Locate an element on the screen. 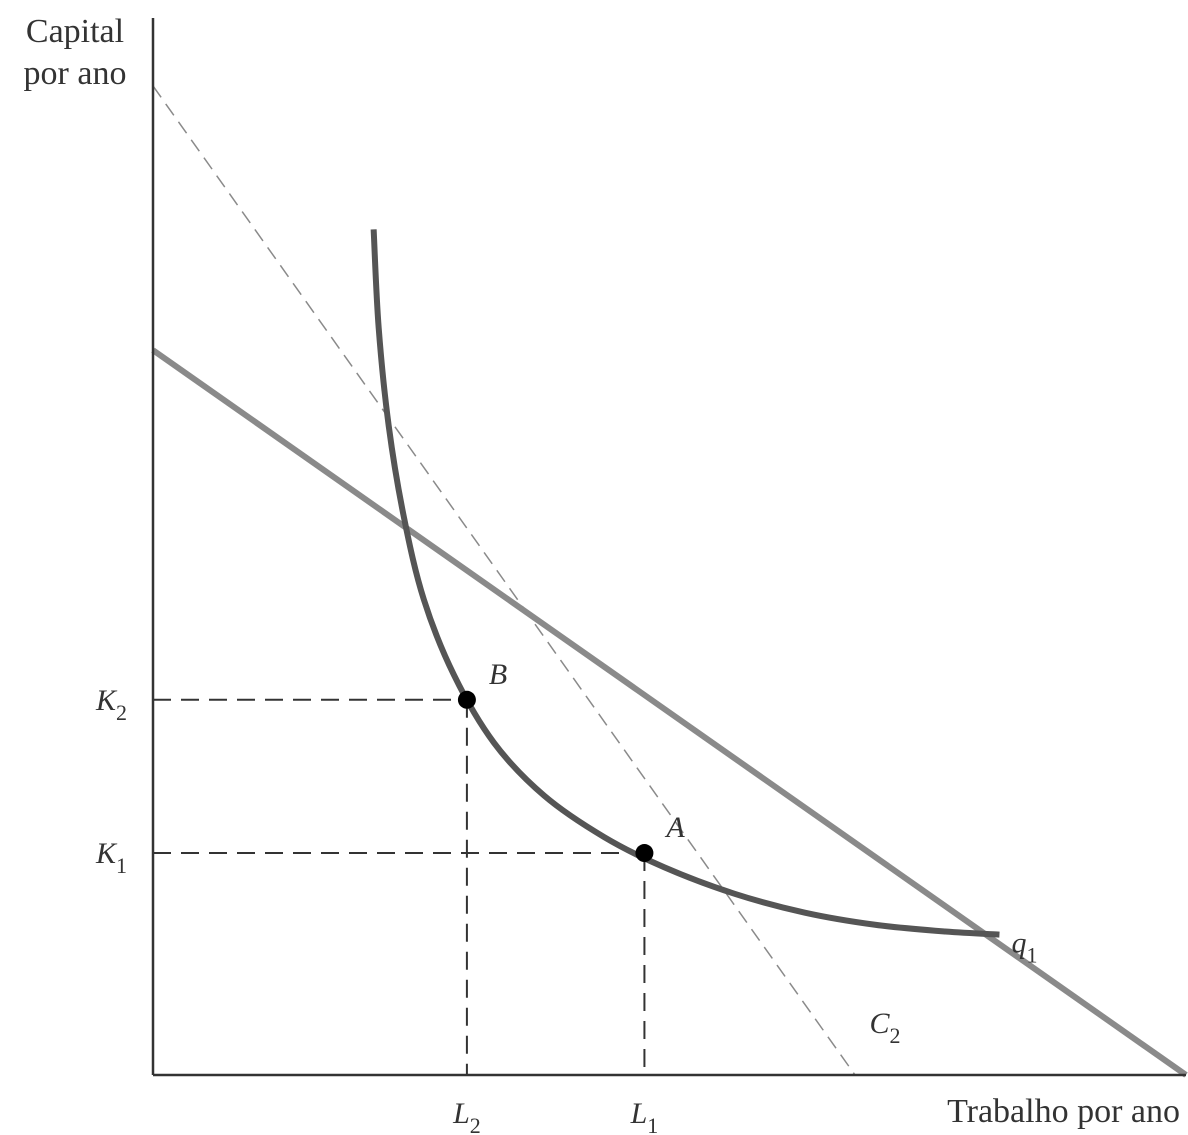 This screenshot has height=1135, width=1188. isocost-label-c2: C2 is located at coordinates (885, 1027).